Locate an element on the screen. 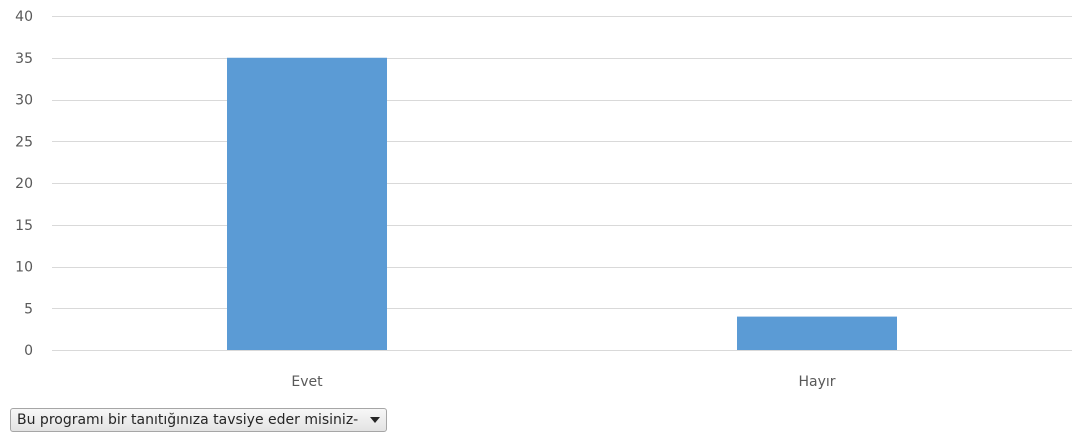  y-tick-label: 0 is located at coordinates (28, 351).